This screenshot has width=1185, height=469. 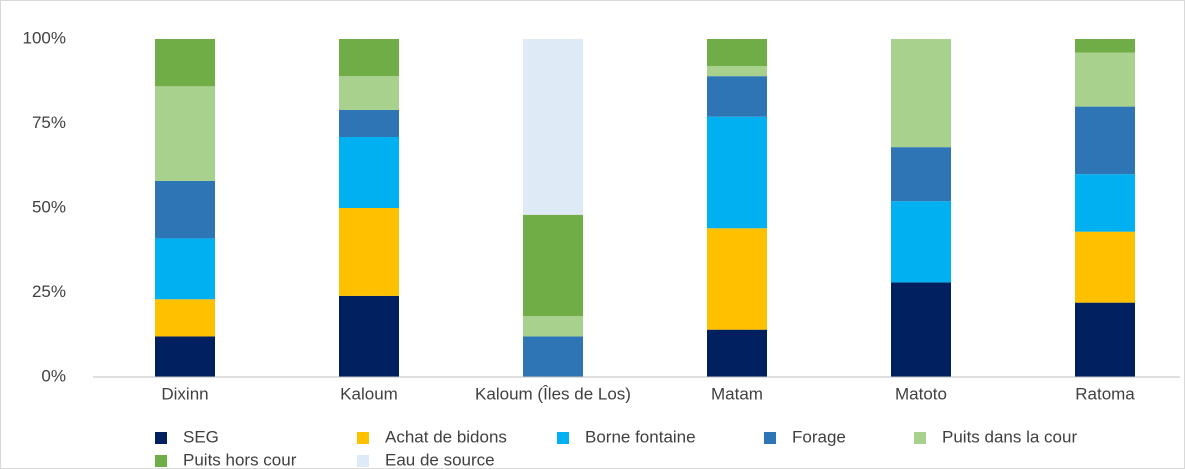 I want to click on x-tick-label: Matam, so click(x=737, y=393).